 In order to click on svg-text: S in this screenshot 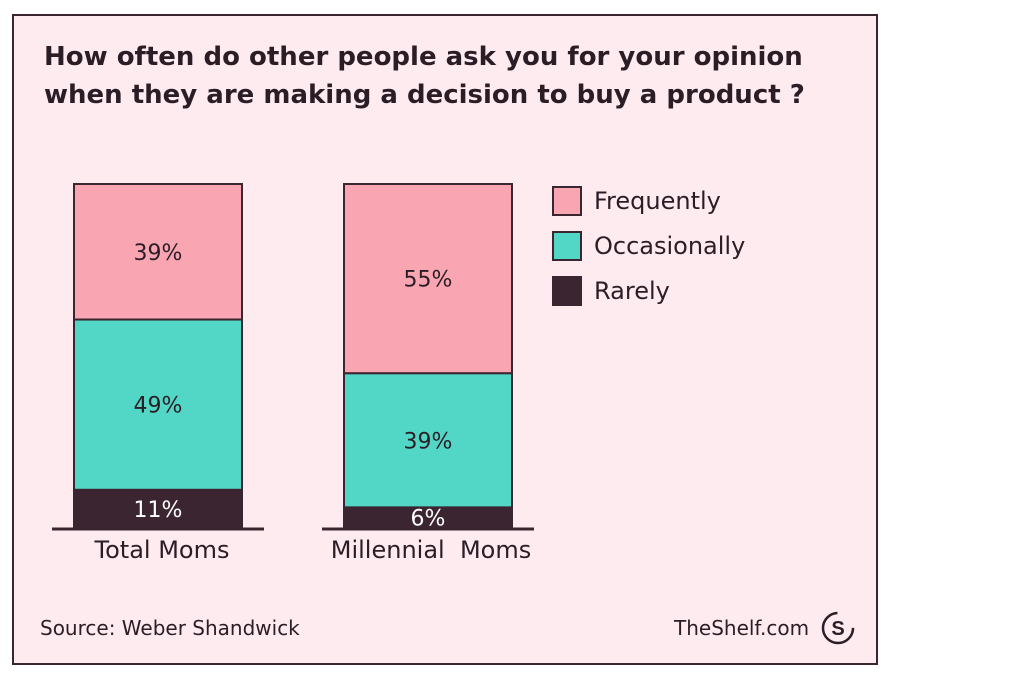, I will do `click(837, 629)`.